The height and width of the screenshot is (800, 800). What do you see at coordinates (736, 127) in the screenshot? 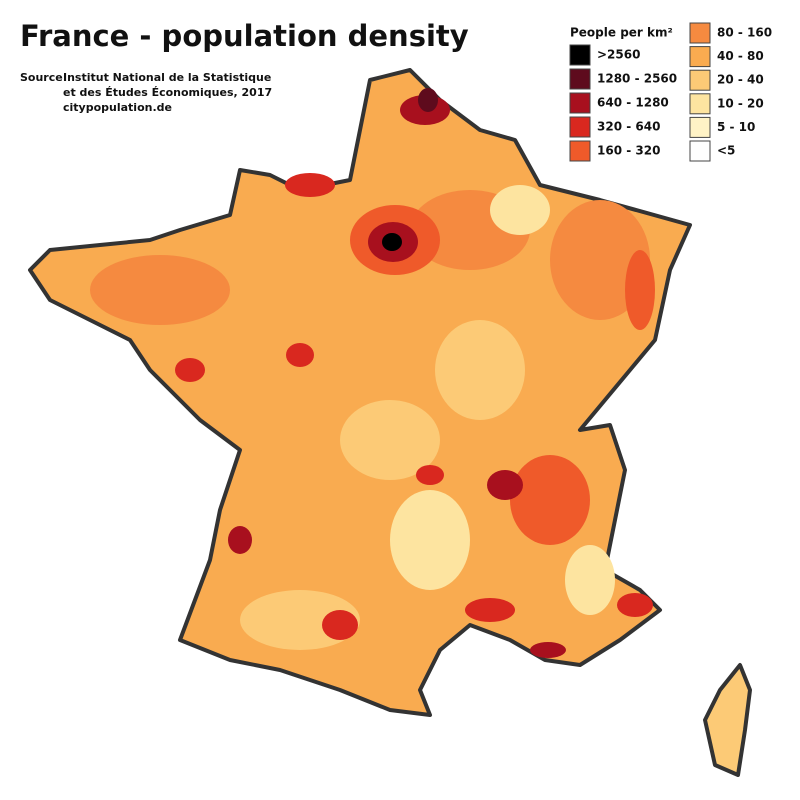
I see `legend-label: 5 - 10` at bounding box center [736, 127].